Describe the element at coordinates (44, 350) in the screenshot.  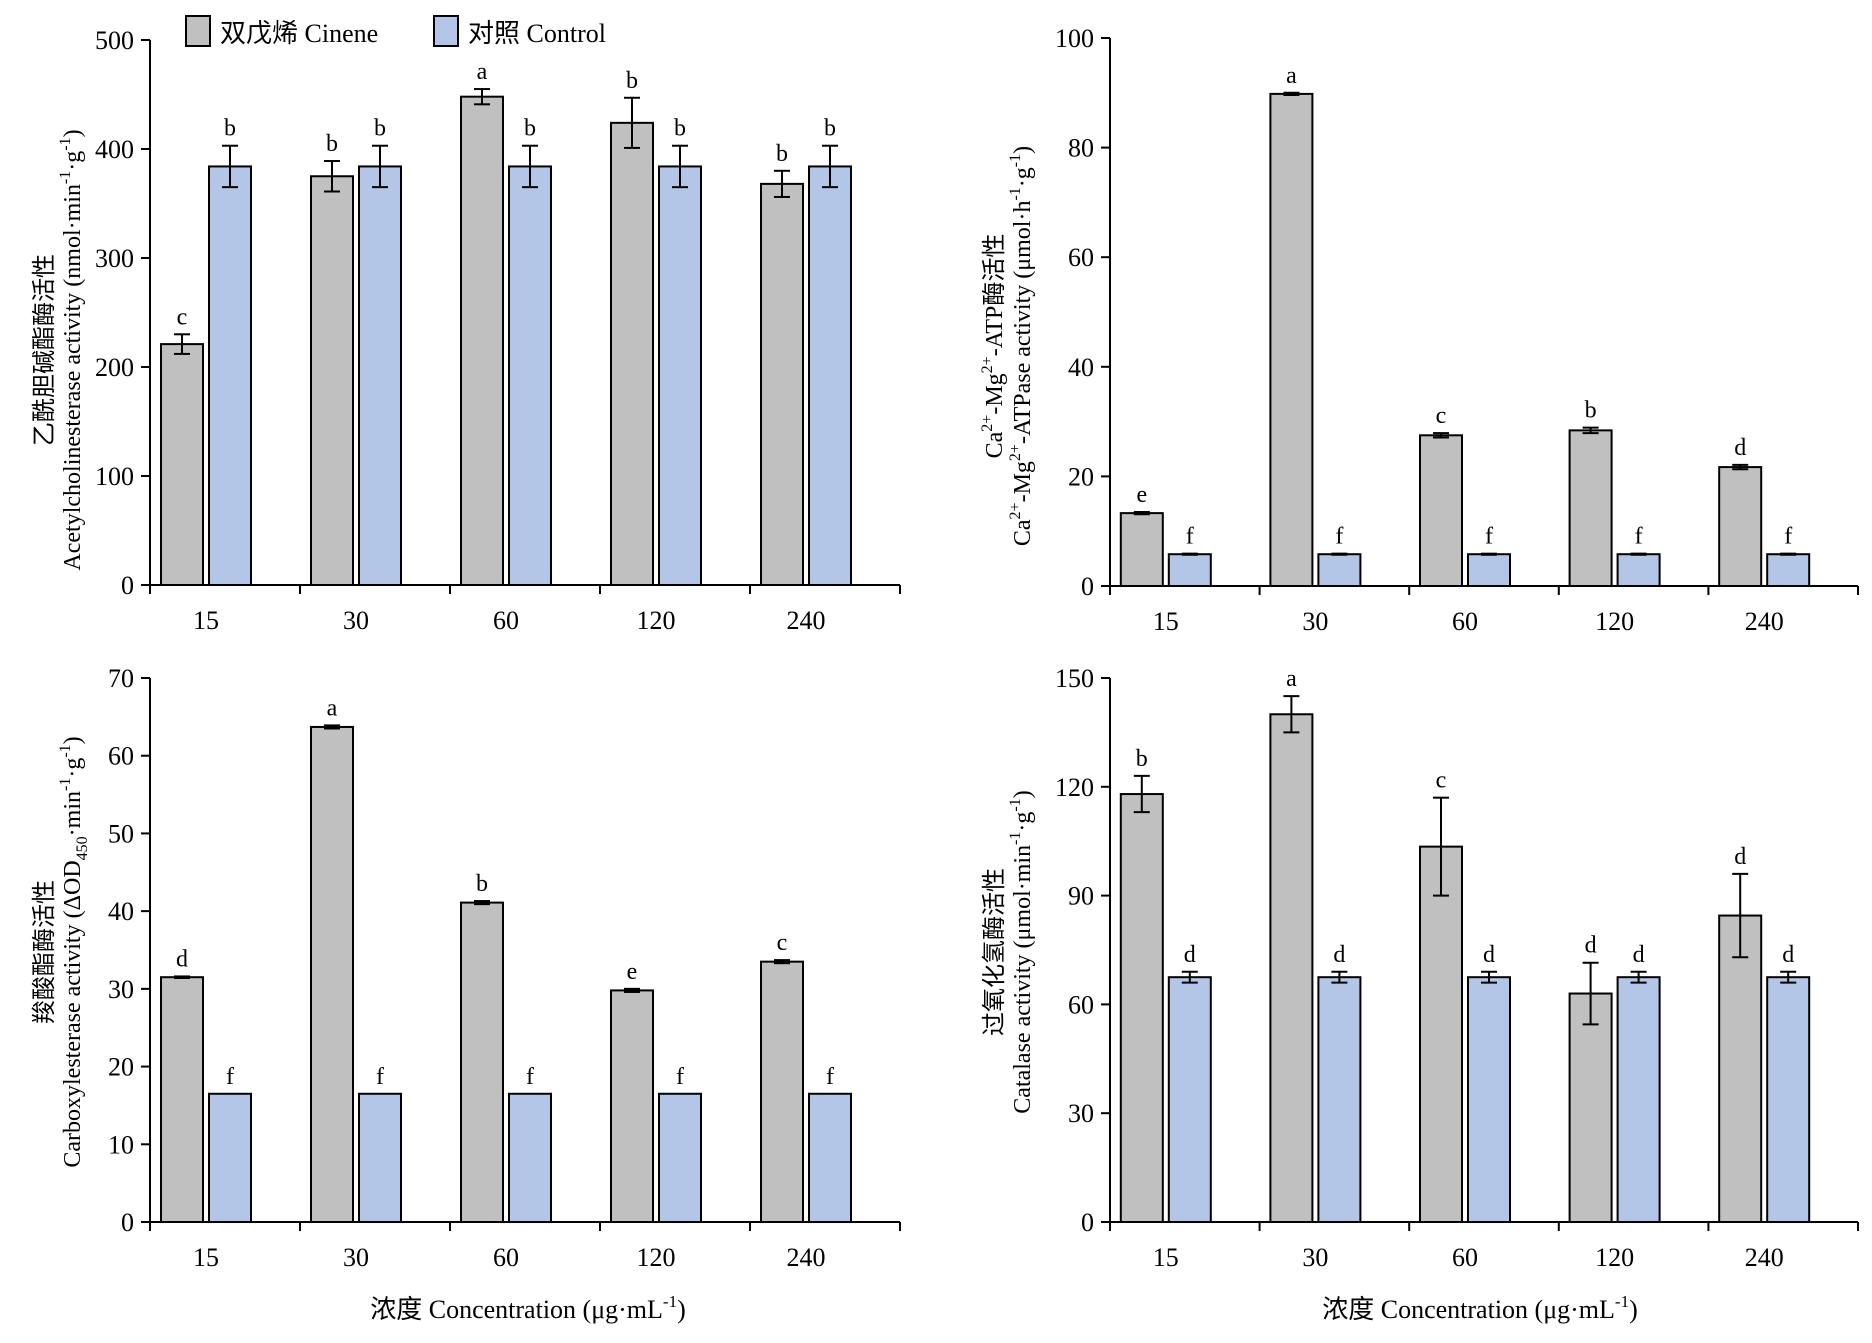
I see `ylabel-ache-cn: 乙酰胆碱酯酶活性` at that location.